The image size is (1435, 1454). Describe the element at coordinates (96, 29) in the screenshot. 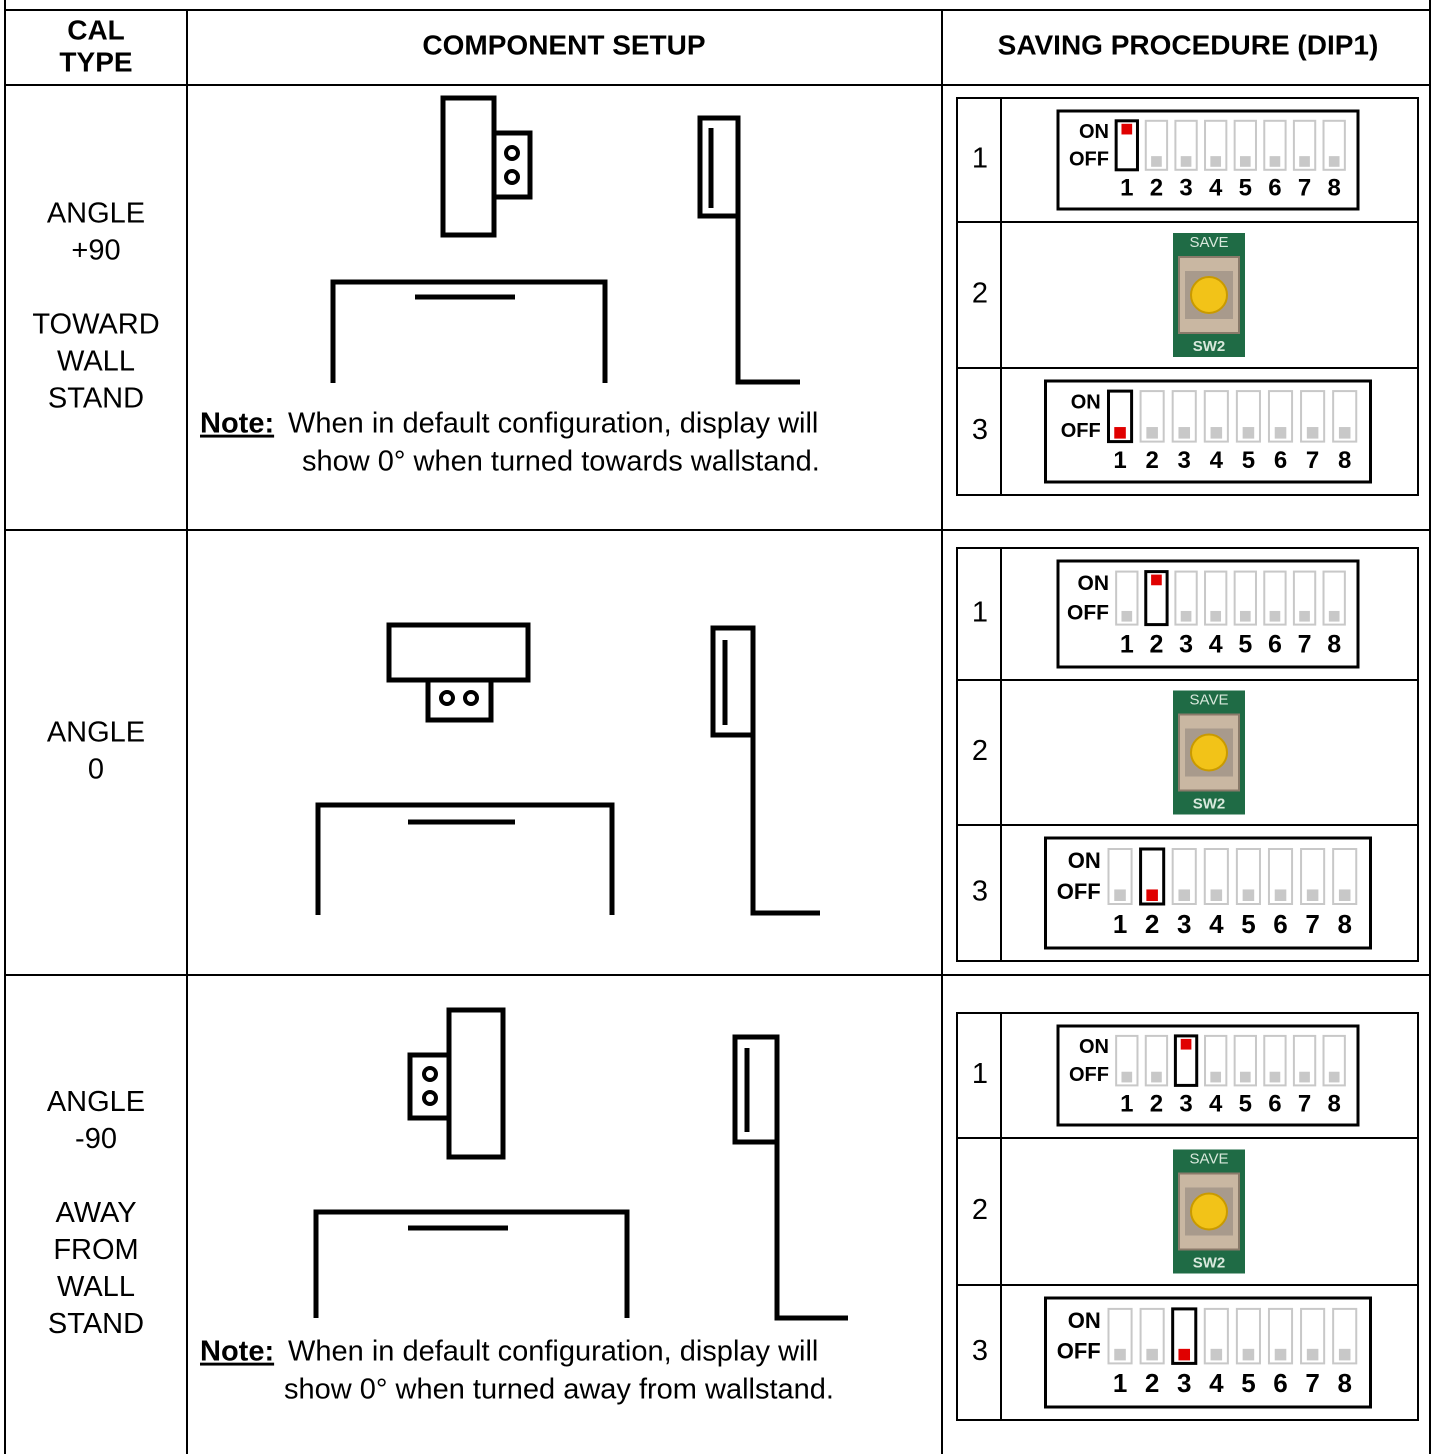

I see `header-cal-type: CAL` at that location.